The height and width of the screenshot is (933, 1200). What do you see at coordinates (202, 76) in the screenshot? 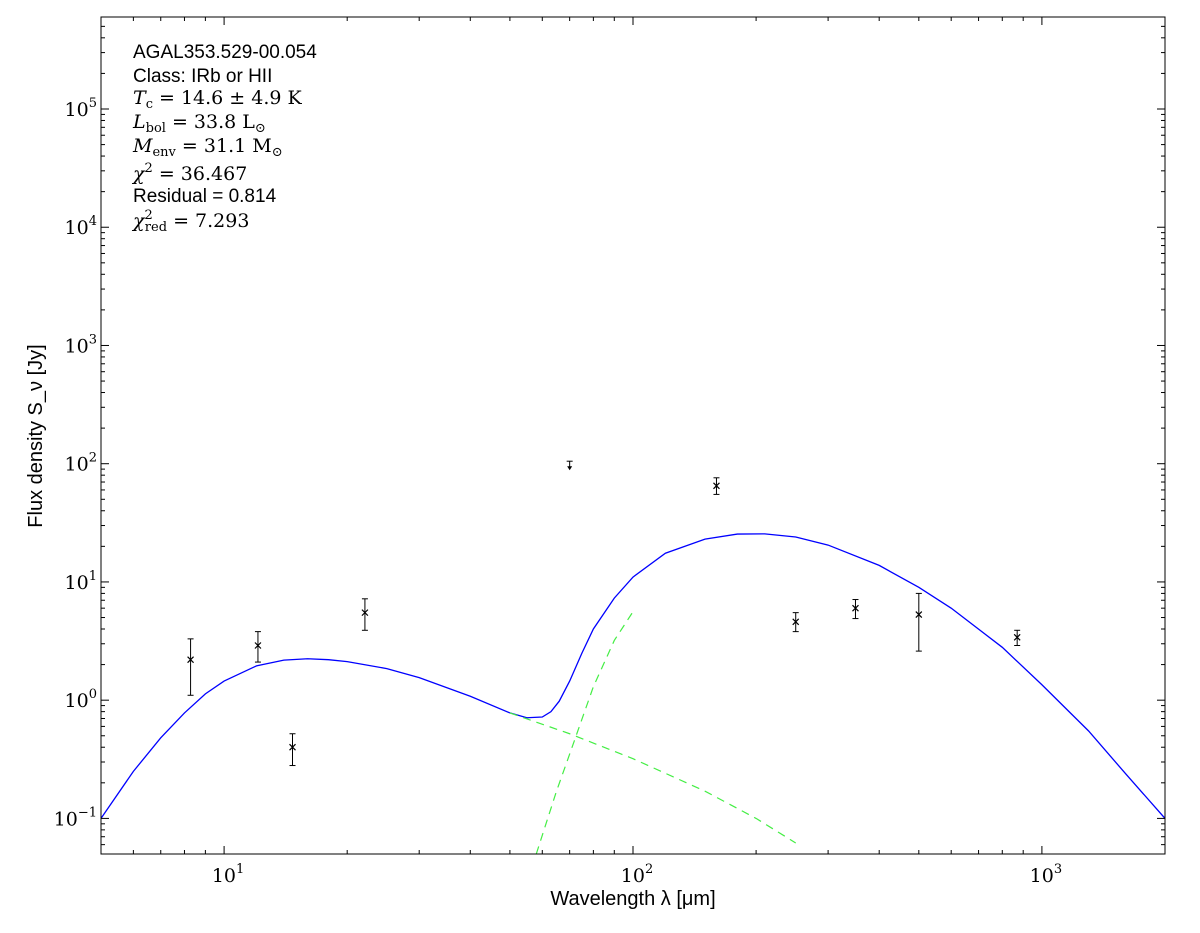
I see `class-label: Class: IRb or HII` at bounding box center [202, 76].